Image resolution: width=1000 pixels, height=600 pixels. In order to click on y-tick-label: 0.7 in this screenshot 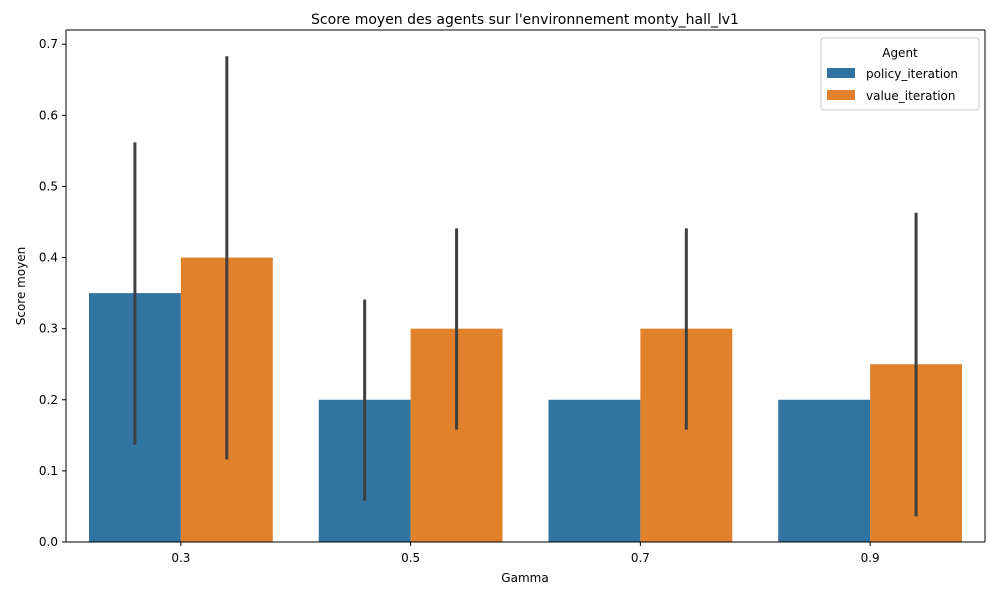, I will do `click(48, 44)`.